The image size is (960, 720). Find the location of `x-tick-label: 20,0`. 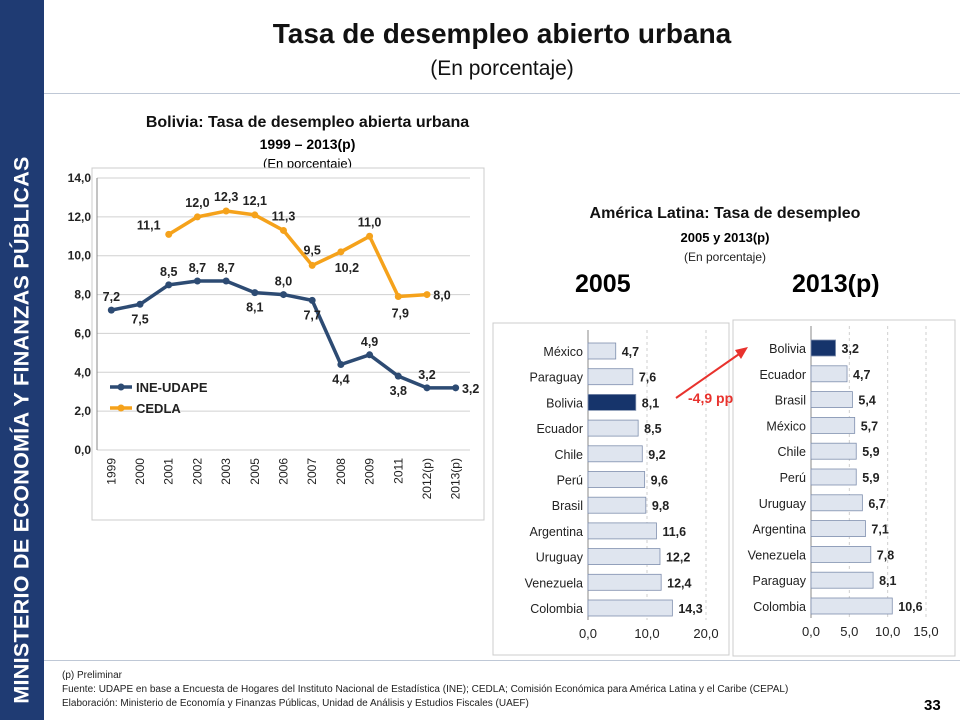

x-tick-label: 20,0 is located at coordinates (705, 633).